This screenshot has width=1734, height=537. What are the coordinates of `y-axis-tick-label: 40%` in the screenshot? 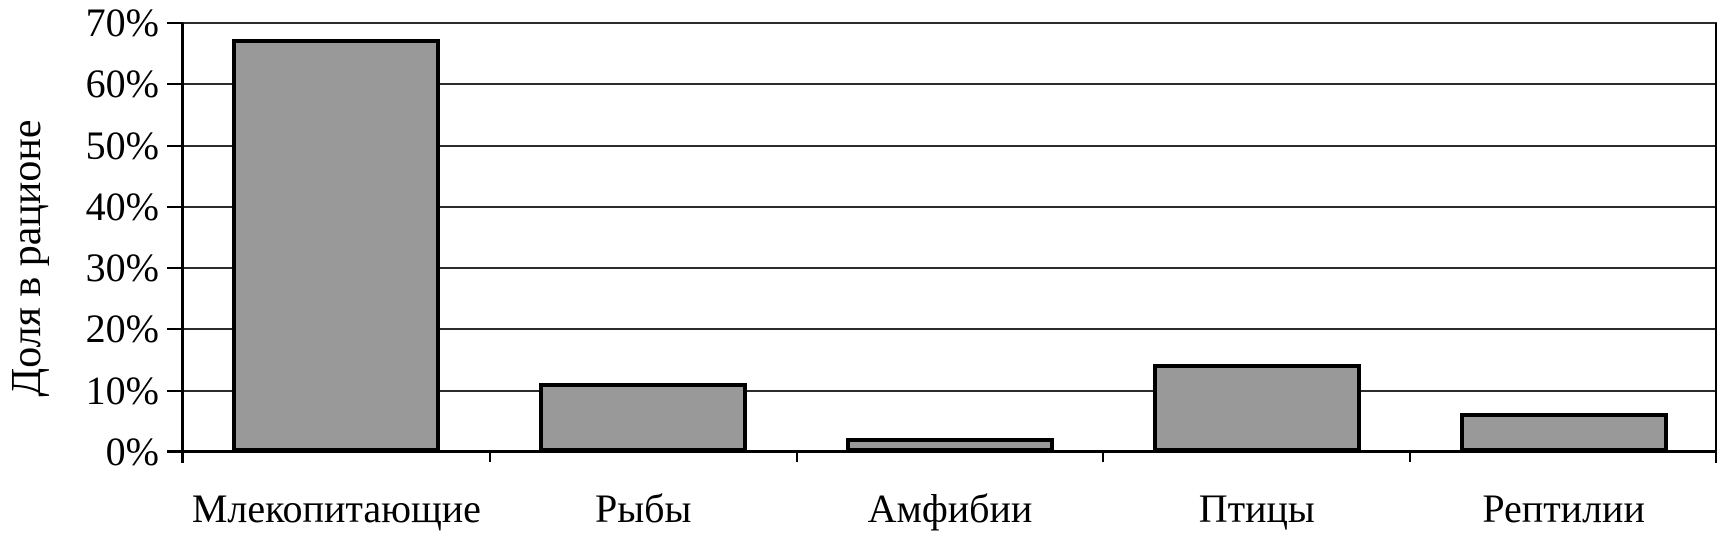 It's located at (122, 206).